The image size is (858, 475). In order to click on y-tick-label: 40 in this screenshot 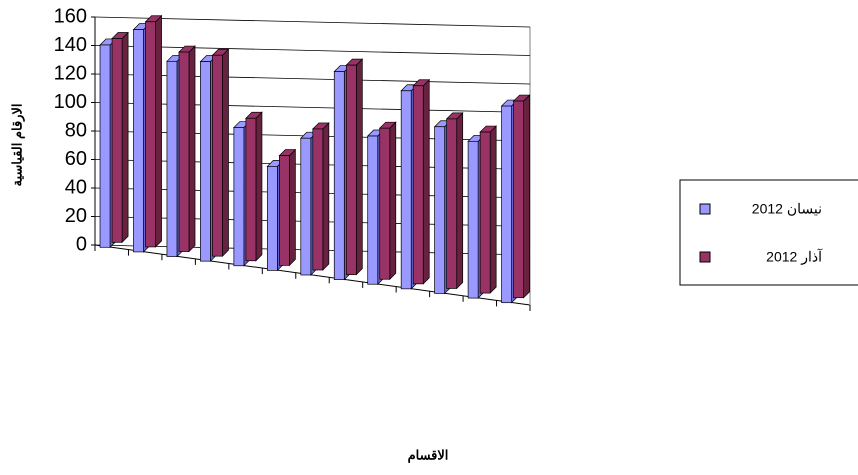, I will do `click(76, 187)`.